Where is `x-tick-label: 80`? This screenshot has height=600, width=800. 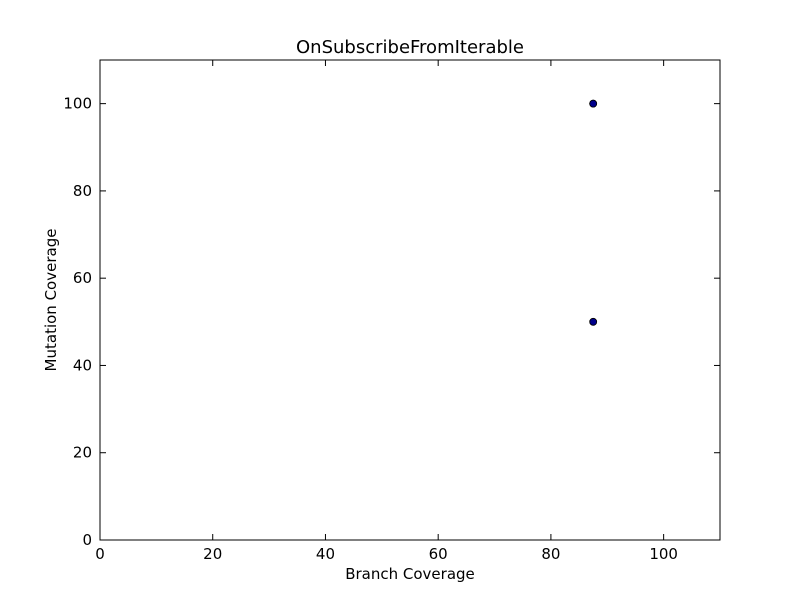
x-tick-label: 80 is located at coordinates (550, 554).